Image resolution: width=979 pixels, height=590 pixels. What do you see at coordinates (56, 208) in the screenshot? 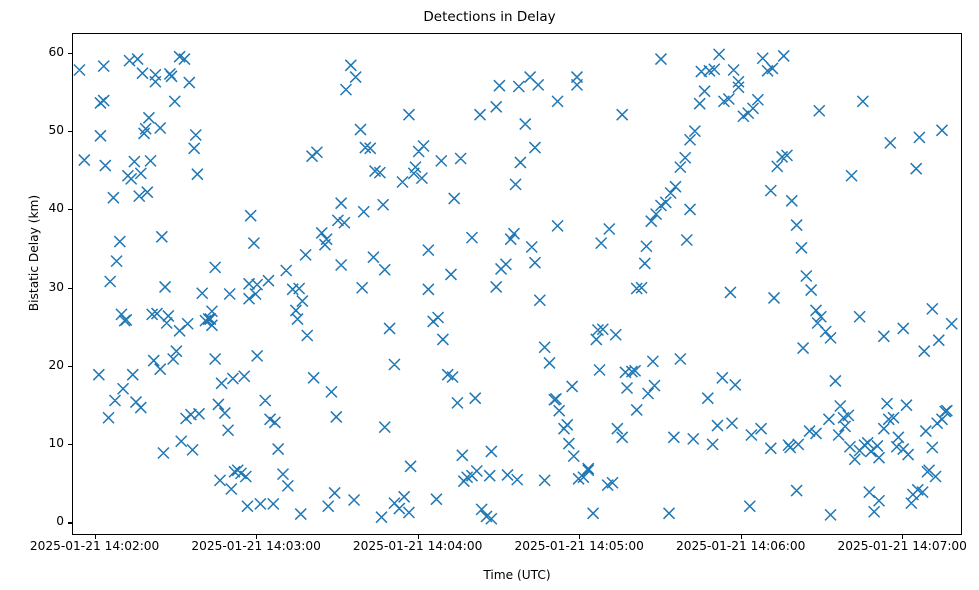
I see `y-tick-label: 40` at bounding box center [56, 208].